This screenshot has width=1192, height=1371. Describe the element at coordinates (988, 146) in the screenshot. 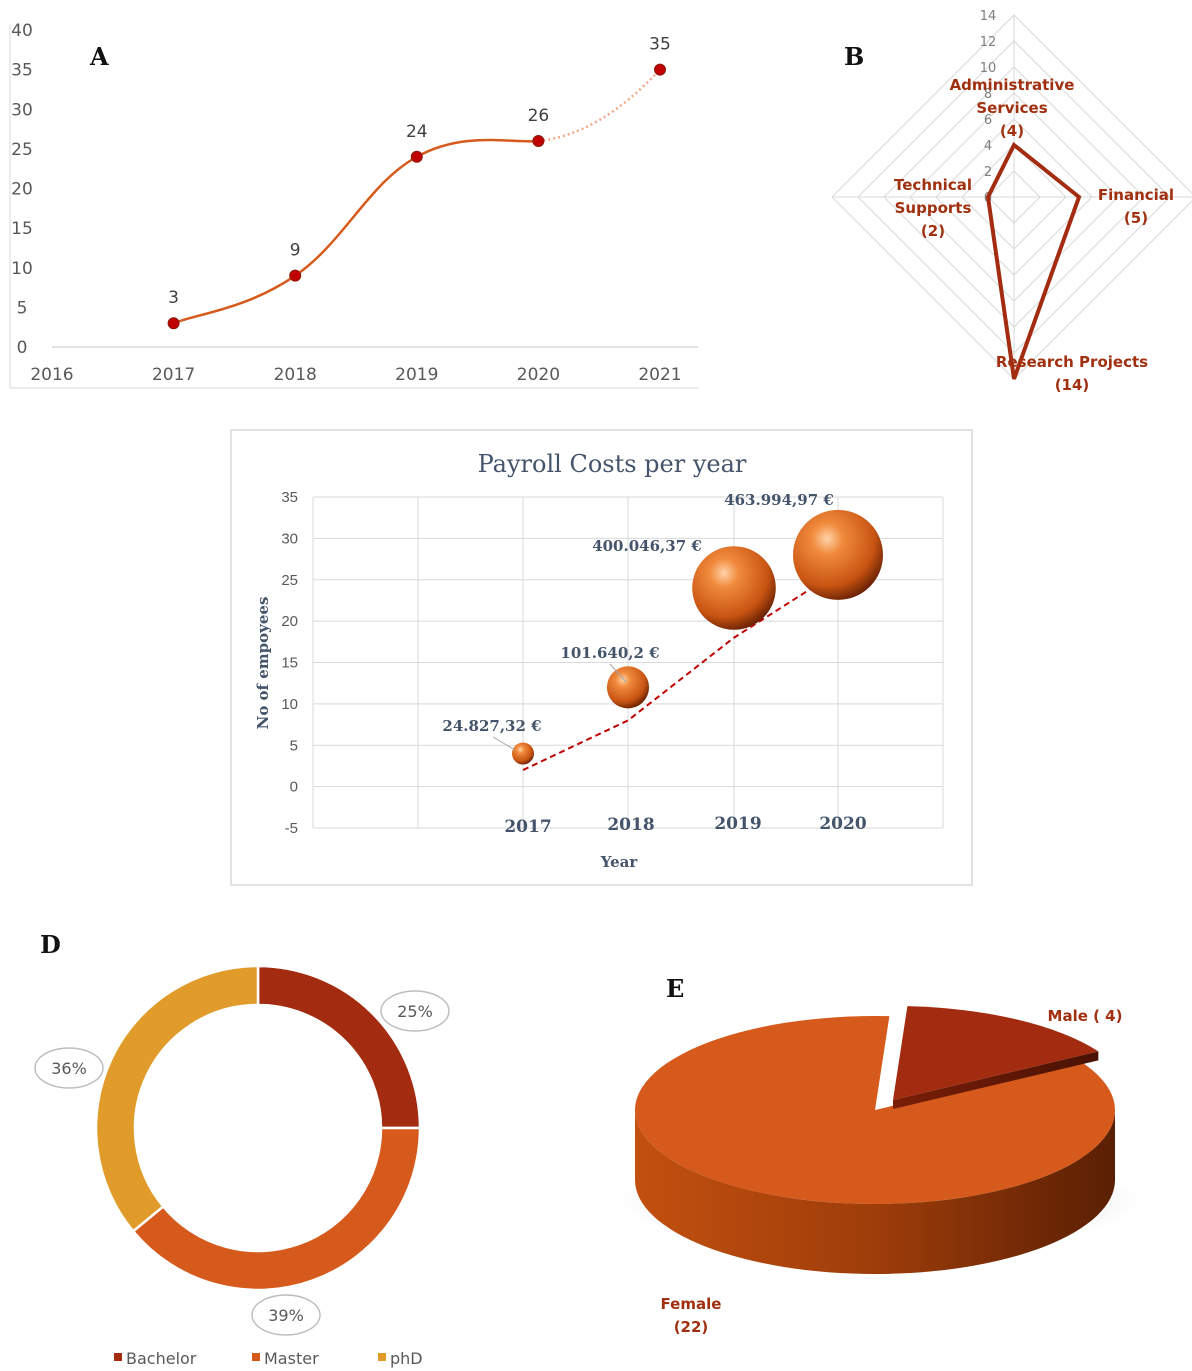

I see `chart-b-rtick: 4` at that location.